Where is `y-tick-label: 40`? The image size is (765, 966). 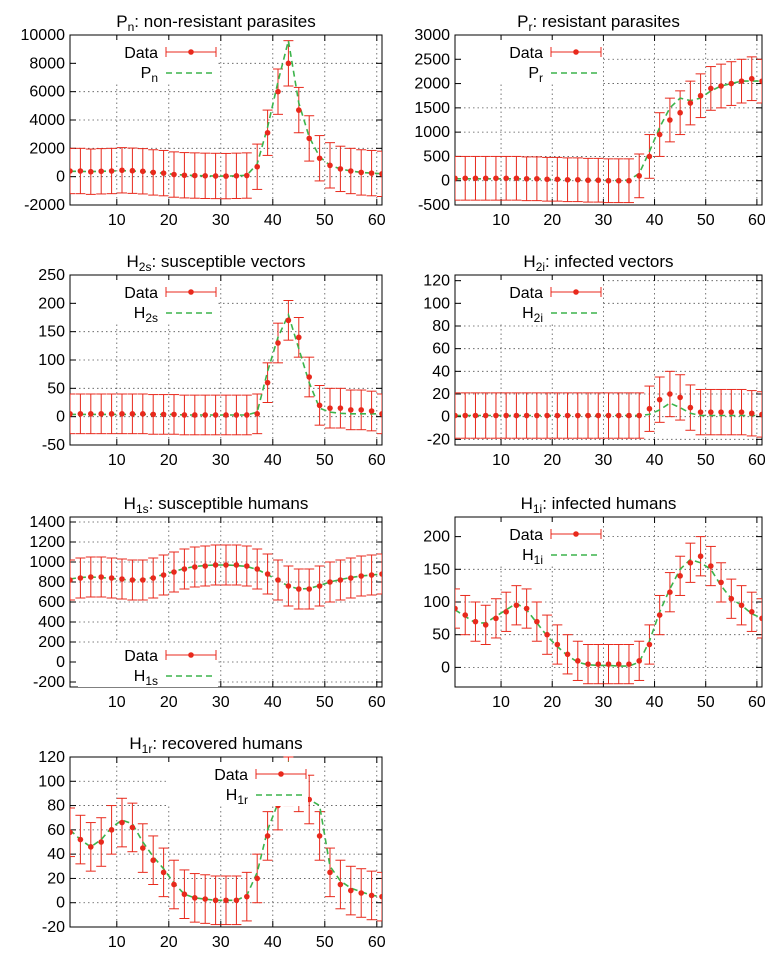
y-tick-label: 40 is located at coordinates (56, 854).